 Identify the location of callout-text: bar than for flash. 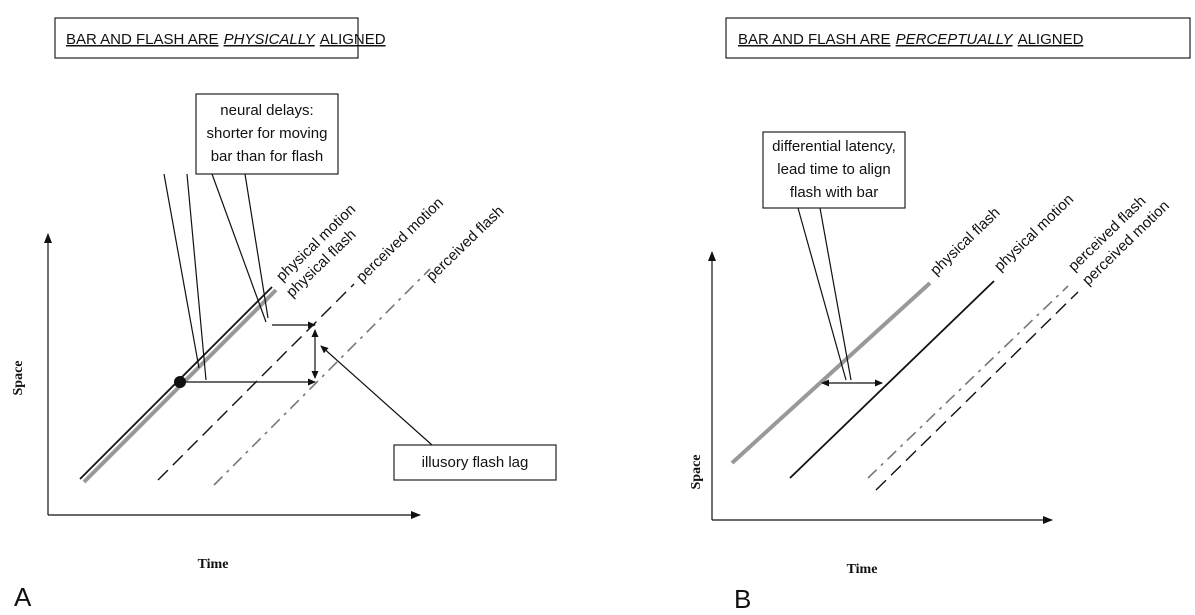
(267, 156).